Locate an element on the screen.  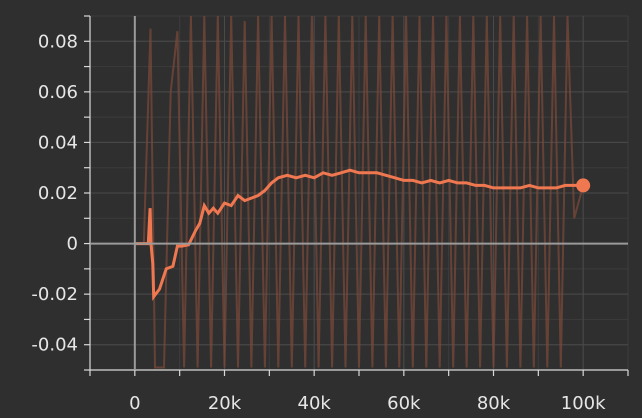
x-tick-labels: 0 20k 40k 60k 80k 100k is located at coordinates (367, 403).